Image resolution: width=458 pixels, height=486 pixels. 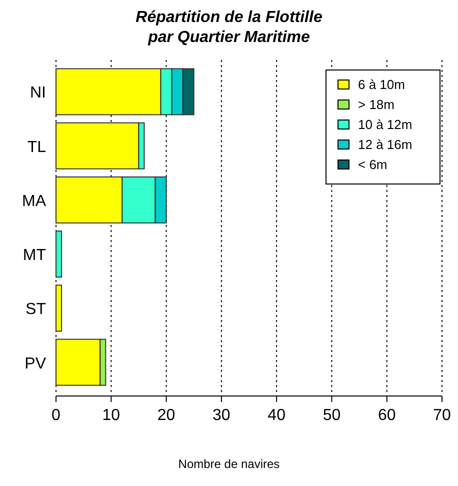 What do you see at coordinates (373, 164) in the screenshot?
I see `legend-label: < 6m` at bounding box center [373, 164].